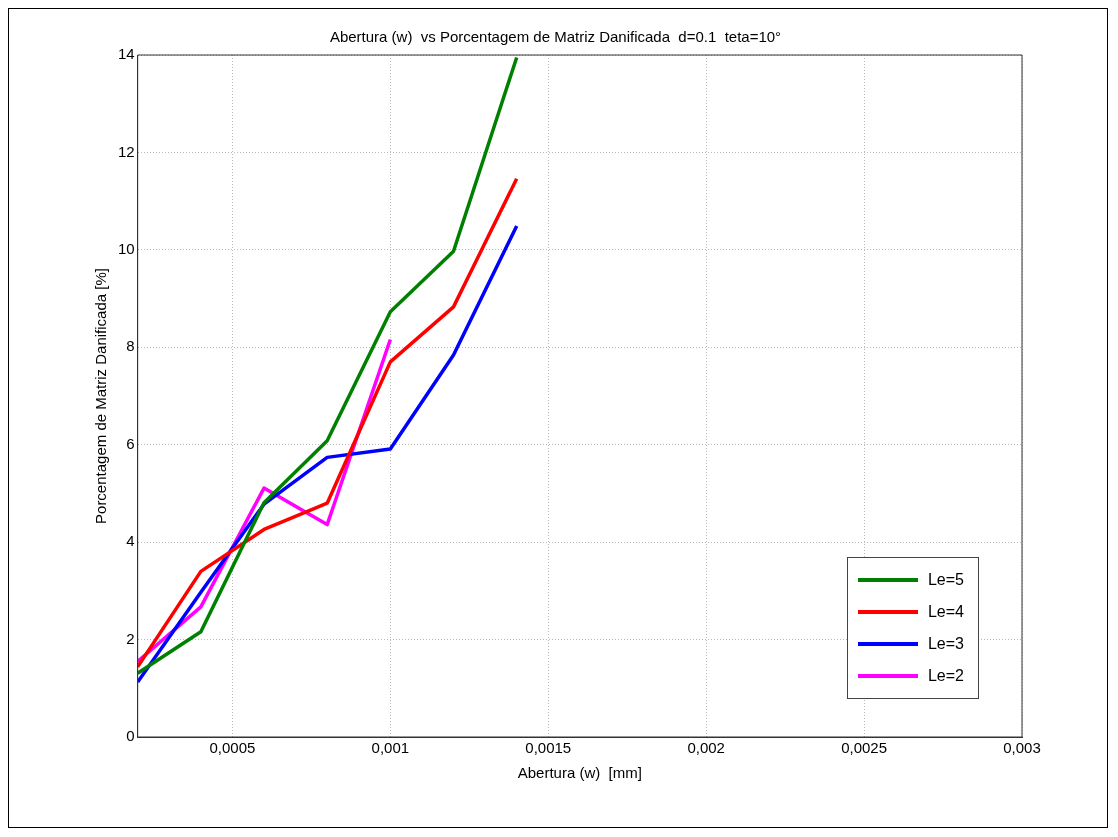 The image size is (1118, 837). Describe the element at coordinates (945, 644) in the screenshot. I see `legend-label: Le=3` at that location.